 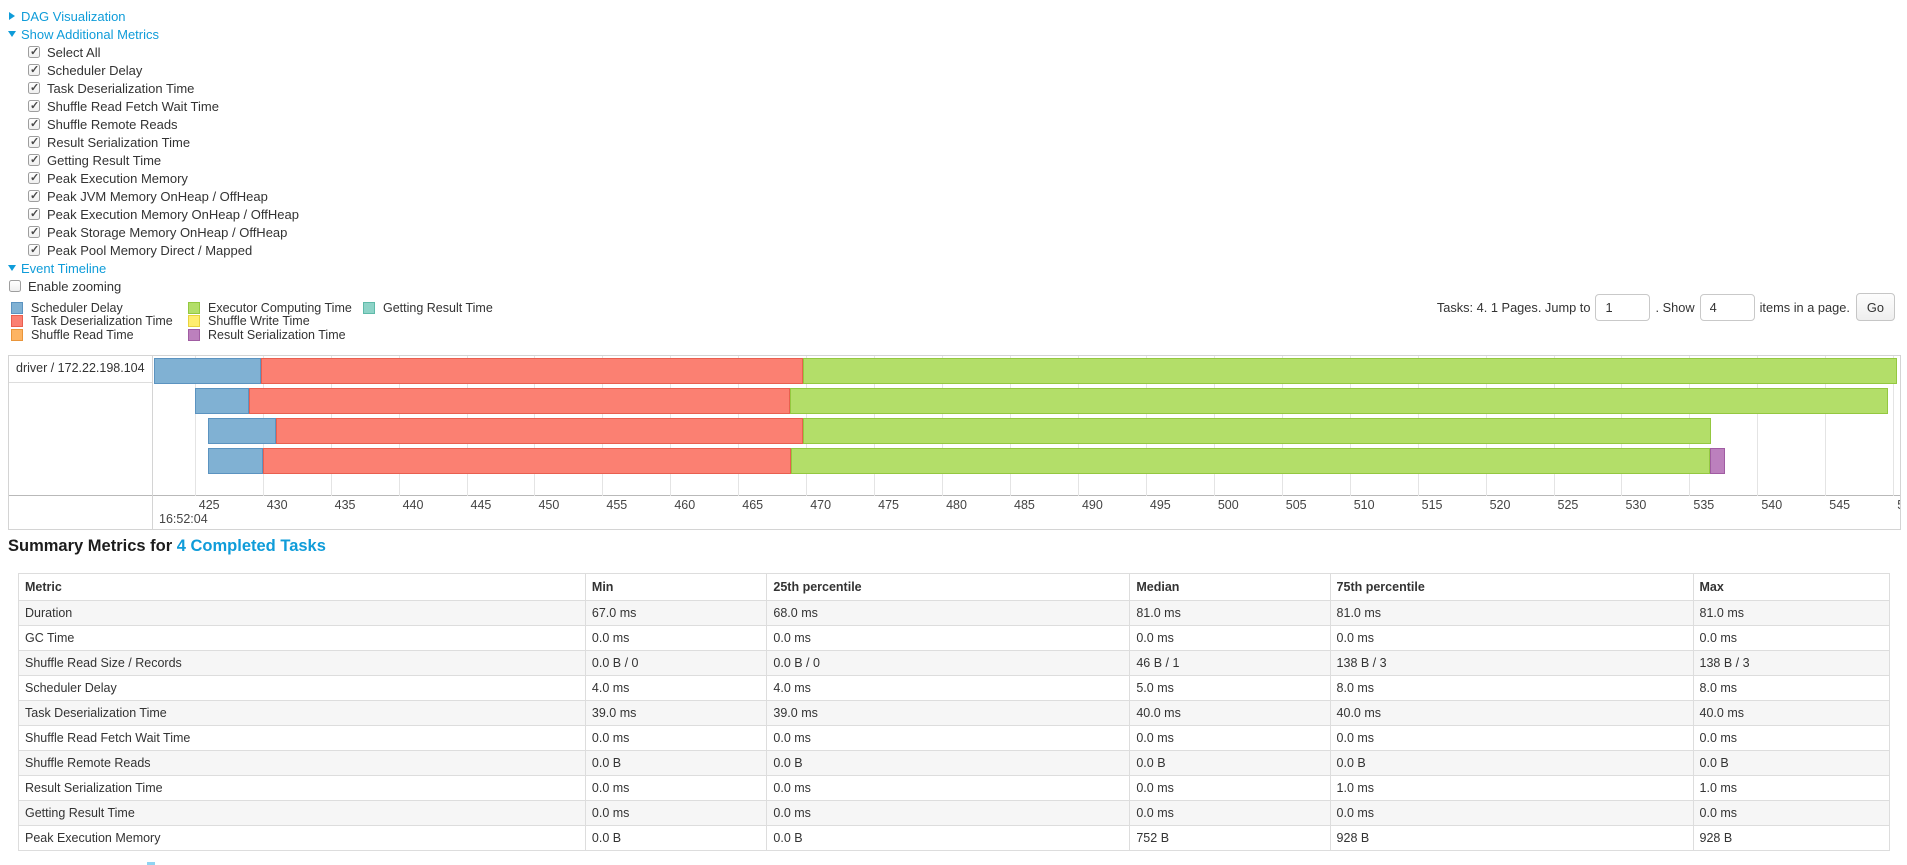 I want to click on summary-metric-name: Scheduler Delay, so click(x=302, y=688).